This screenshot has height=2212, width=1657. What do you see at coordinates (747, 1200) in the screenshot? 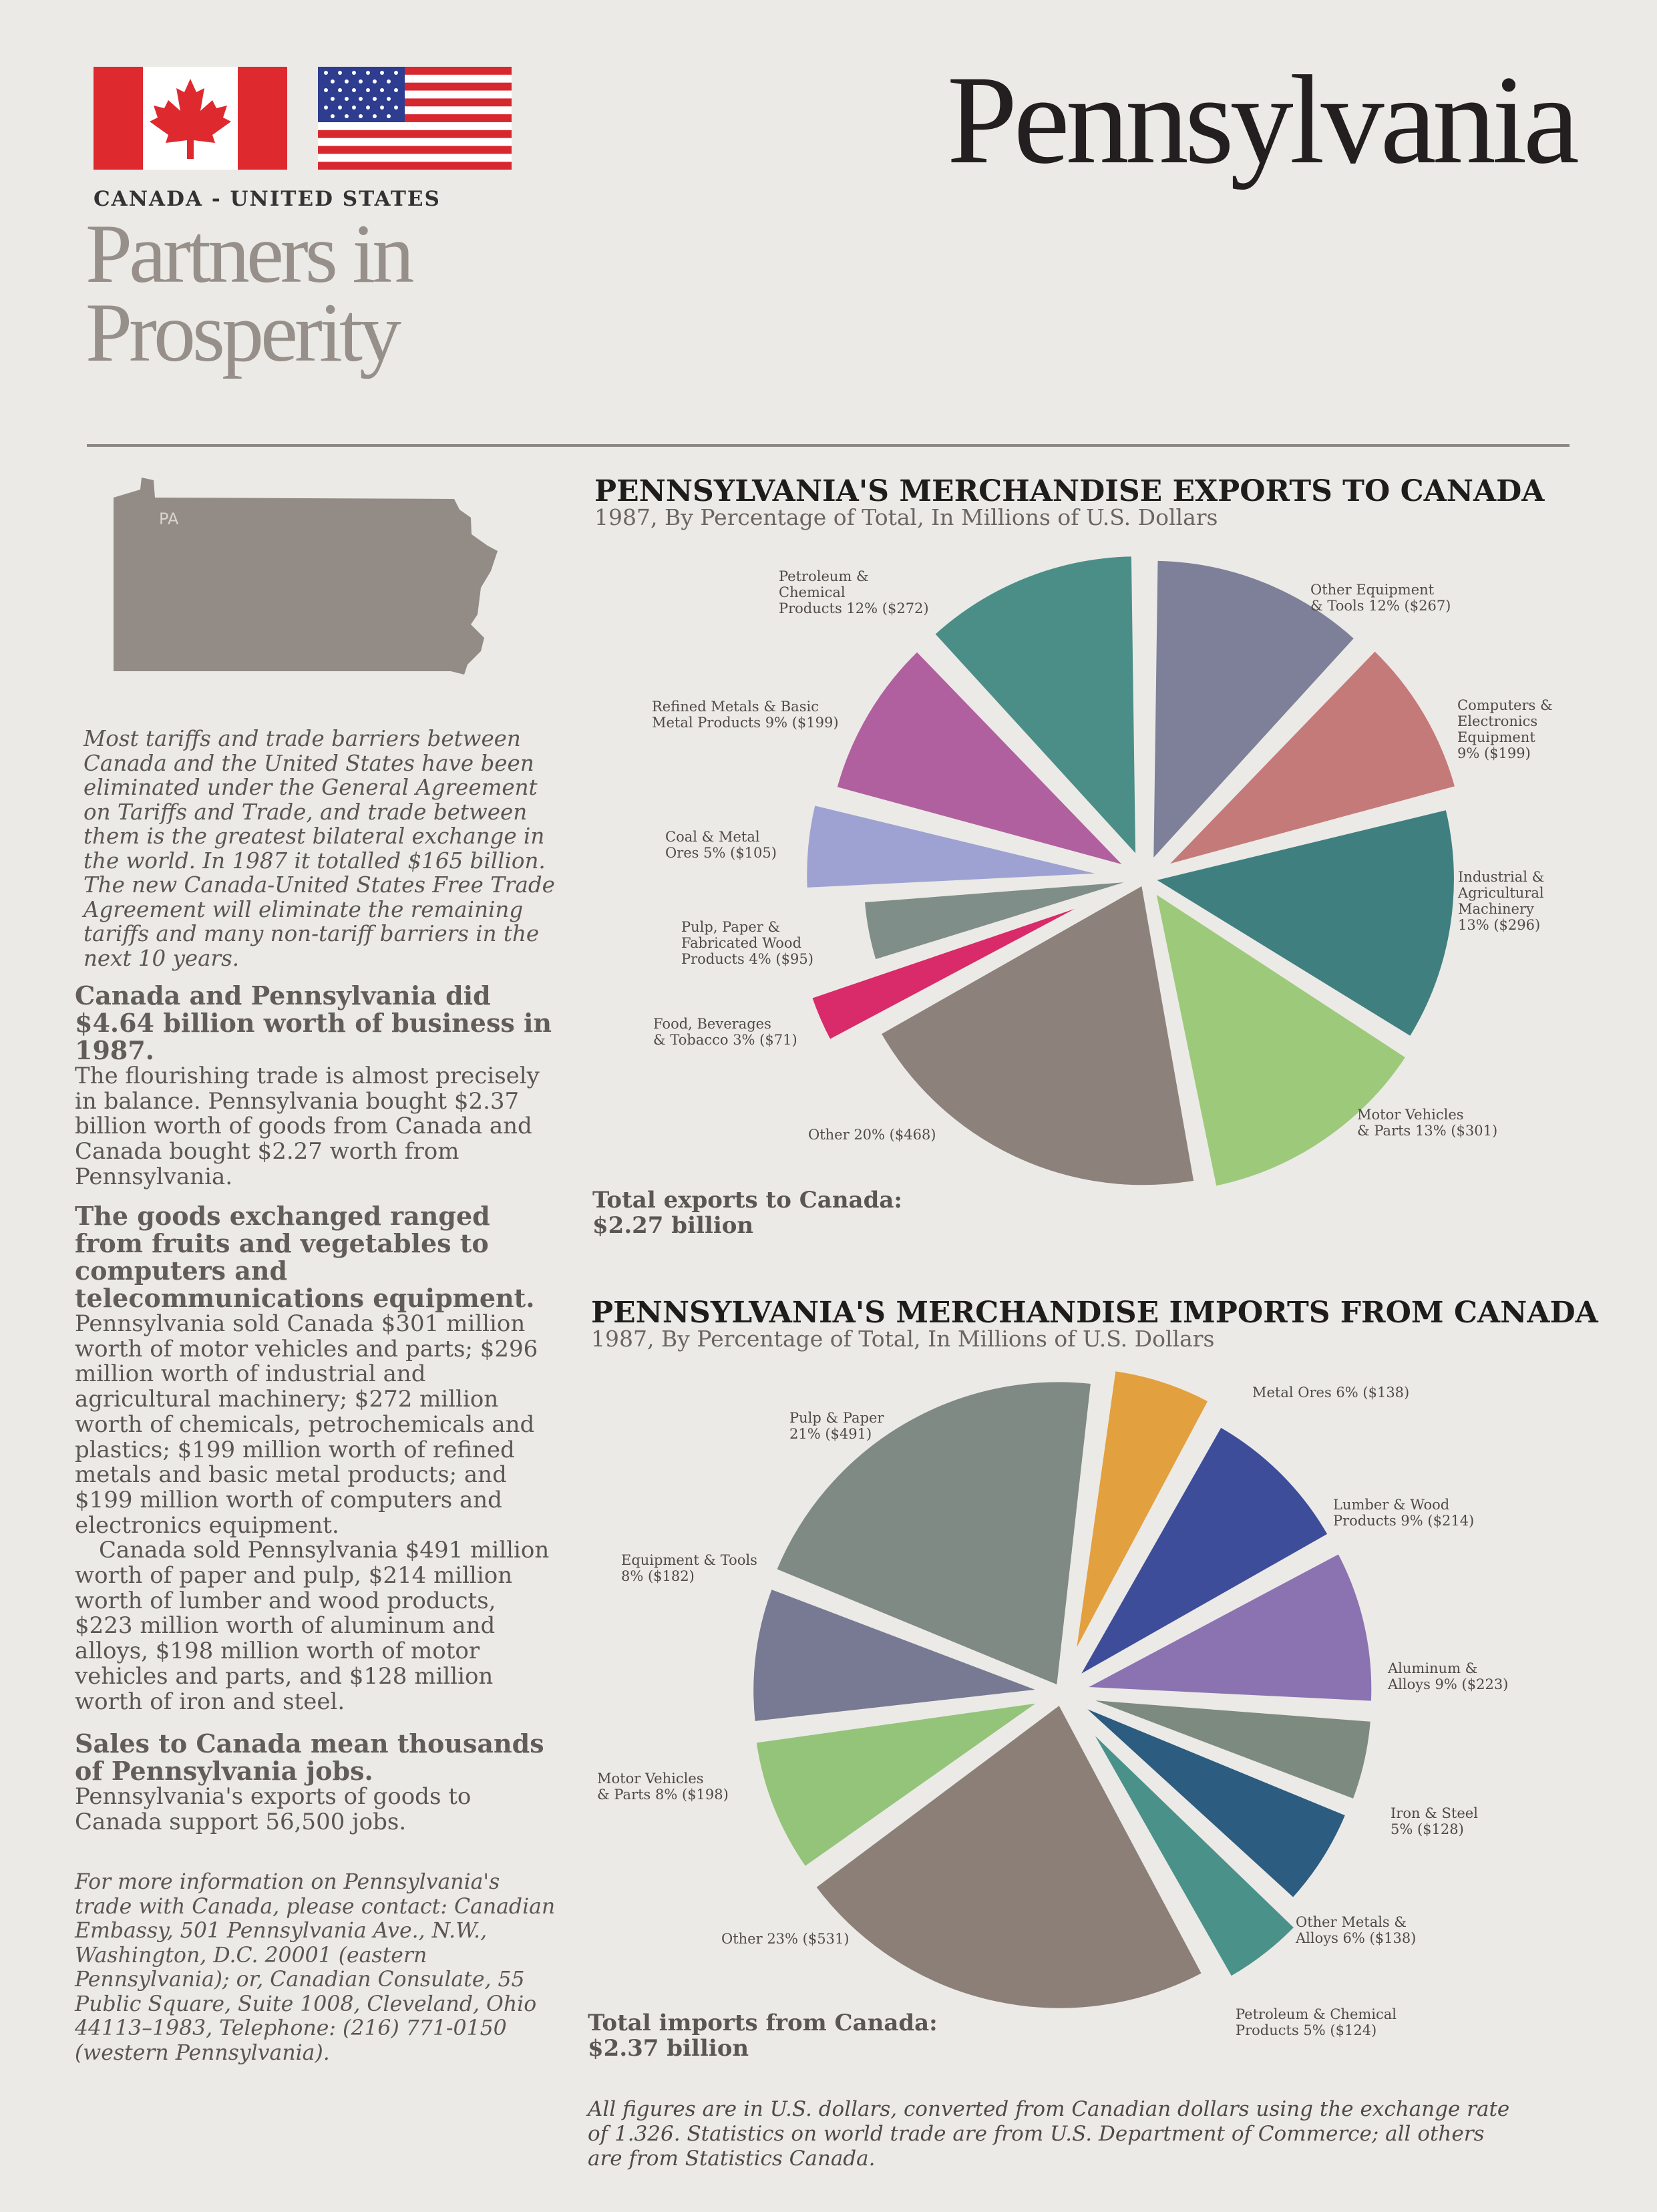
I see `exports-total-label: Total exports to Canada:` at bounding box center [747, 1200].